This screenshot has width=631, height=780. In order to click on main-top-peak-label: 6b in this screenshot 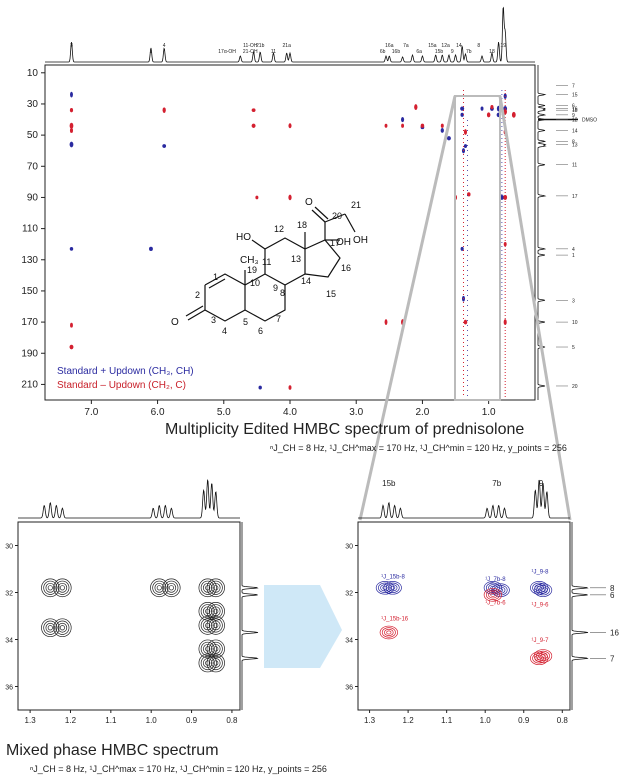, I will do `click(383, 52)`.